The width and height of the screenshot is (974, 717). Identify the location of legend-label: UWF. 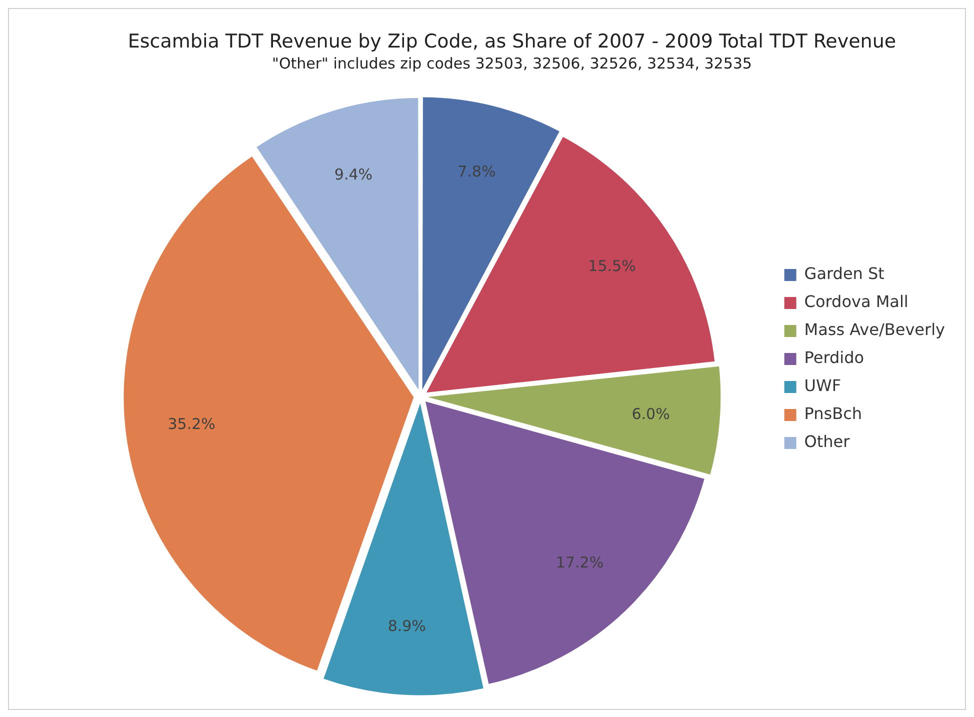
(823, 386).